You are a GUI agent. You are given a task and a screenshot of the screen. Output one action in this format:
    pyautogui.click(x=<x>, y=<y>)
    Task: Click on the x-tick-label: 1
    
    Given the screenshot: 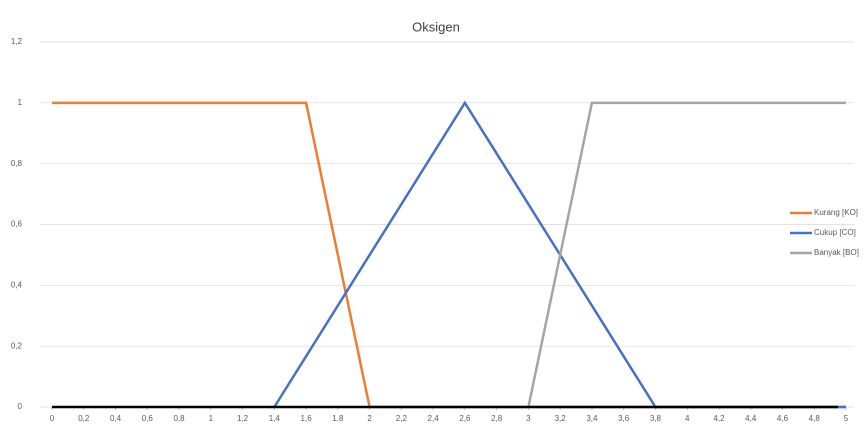 What is the action you would take?
    pyautogui.click(x=211, y=418)
    